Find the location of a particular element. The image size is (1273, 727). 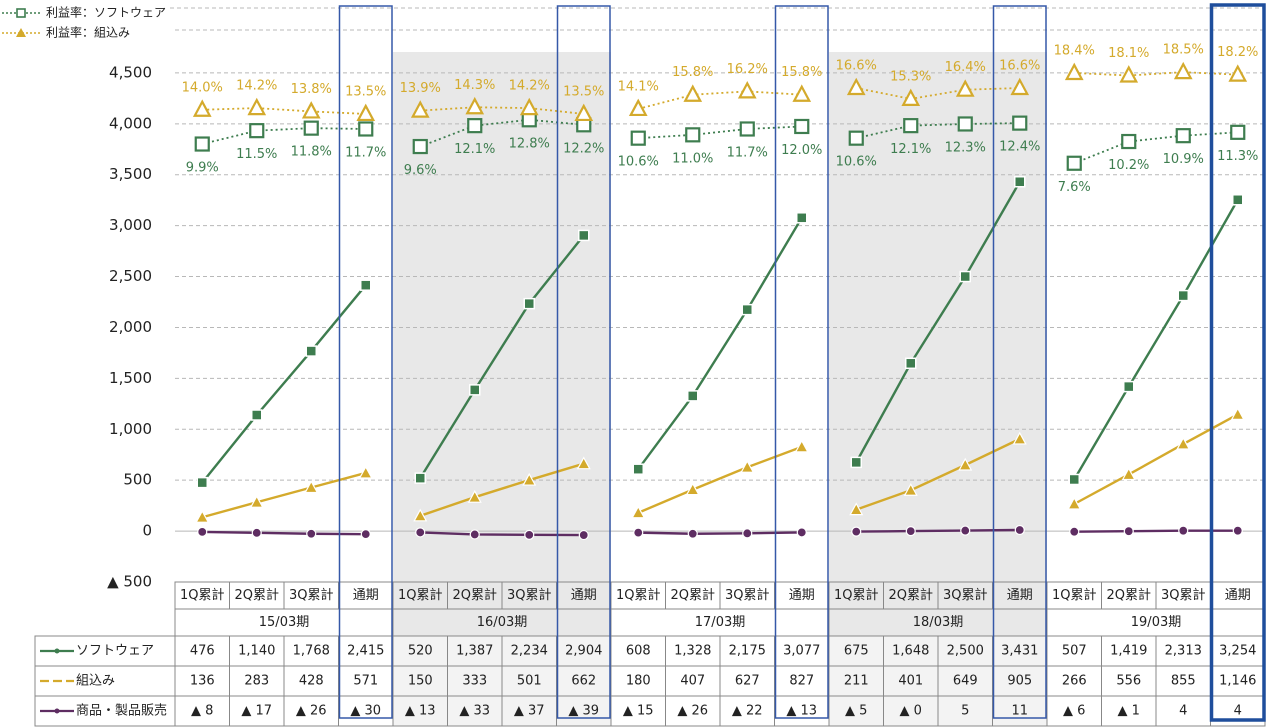

data-label: 12.3% is located at coordinates (965, 147).